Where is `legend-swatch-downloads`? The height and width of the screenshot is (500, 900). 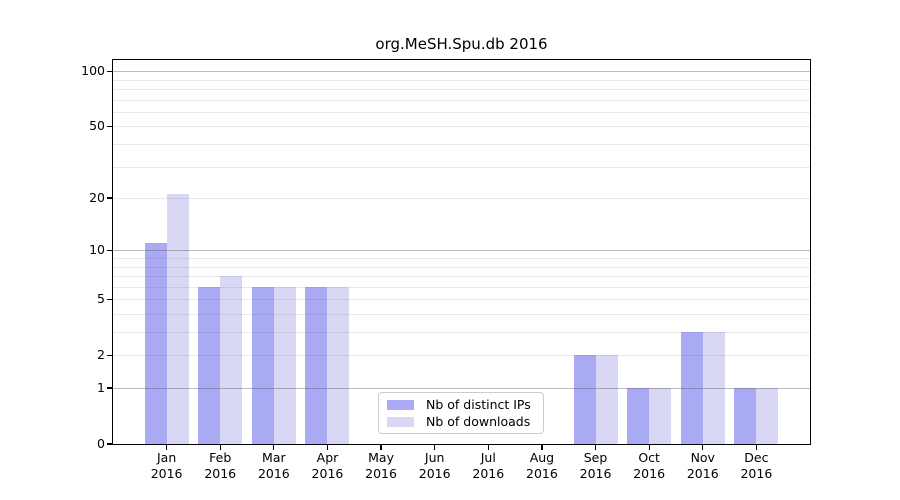
legend-swatch-downloads is located at coordinates (400, 421).